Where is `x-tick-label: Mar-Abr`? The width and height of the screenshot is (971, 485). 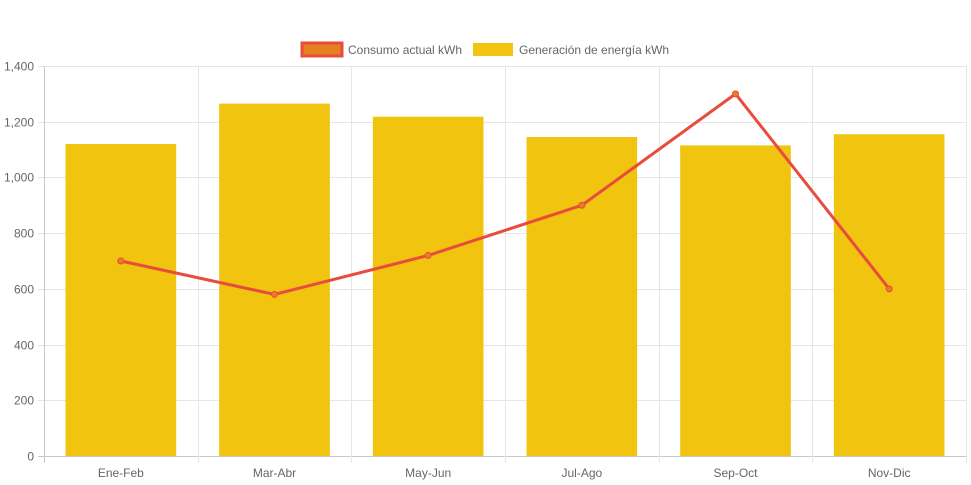
x-tick-label: Mar-Abr is located at coordinates (274, 473).